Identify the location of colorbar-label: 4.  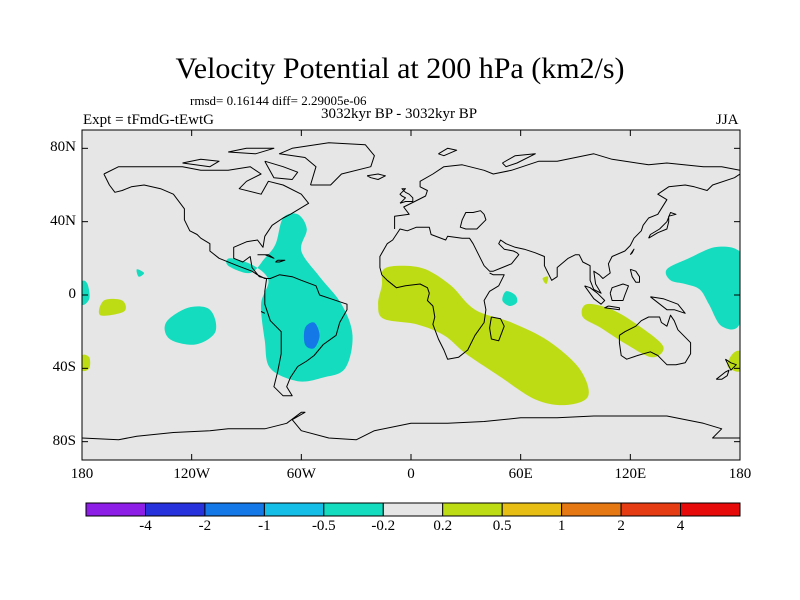
(680, 526).